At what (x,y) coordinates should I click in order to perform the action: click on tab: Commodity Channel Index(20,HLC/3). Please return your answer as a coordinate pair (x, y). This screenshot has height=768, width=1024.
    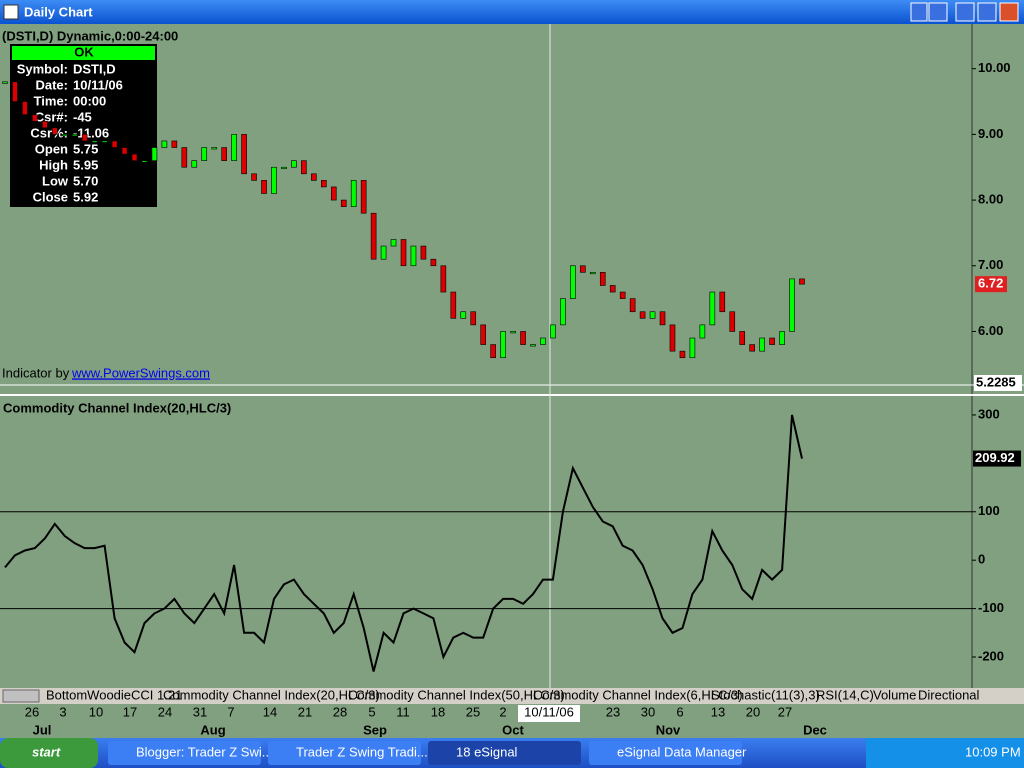
    Looking at the image, I should click on (271, 694).